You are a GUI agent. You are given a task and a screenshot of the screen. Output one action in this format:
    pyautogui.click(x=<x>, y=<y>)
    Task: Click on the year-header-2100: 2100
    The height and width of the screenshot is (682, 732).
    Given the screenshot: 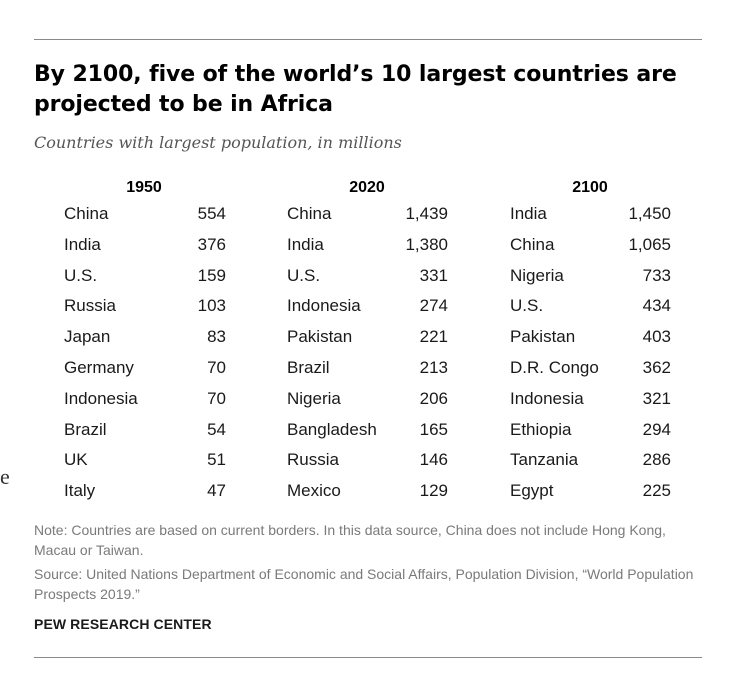 What is the action you would take?
    pyautogui.click(x=590, y=187)
    